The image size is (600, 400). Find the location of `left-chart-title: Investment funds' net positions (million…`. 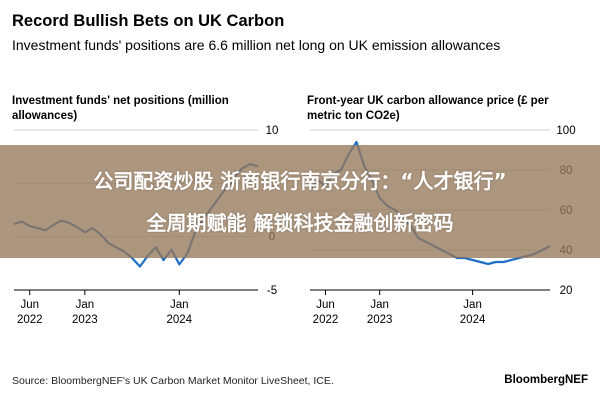

left-chart-title: Investment funds' net positions (million… is located at coordinates (120, 108).